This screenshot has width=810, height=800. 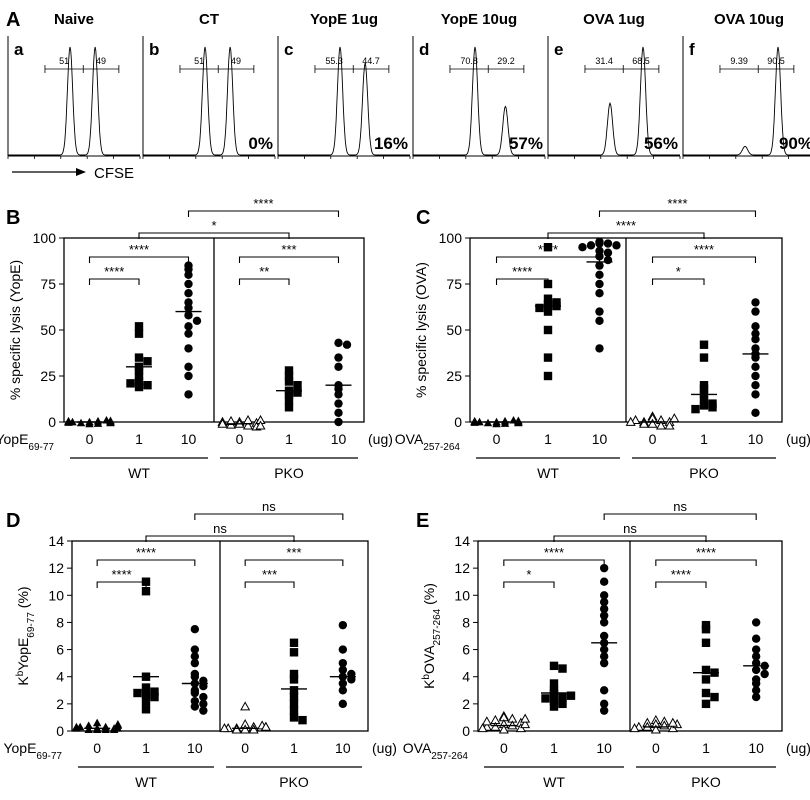 What do you see at coordinates (528, 574) in the screenshot?
I see `significance-label: *` at bounding box center [528, 574].